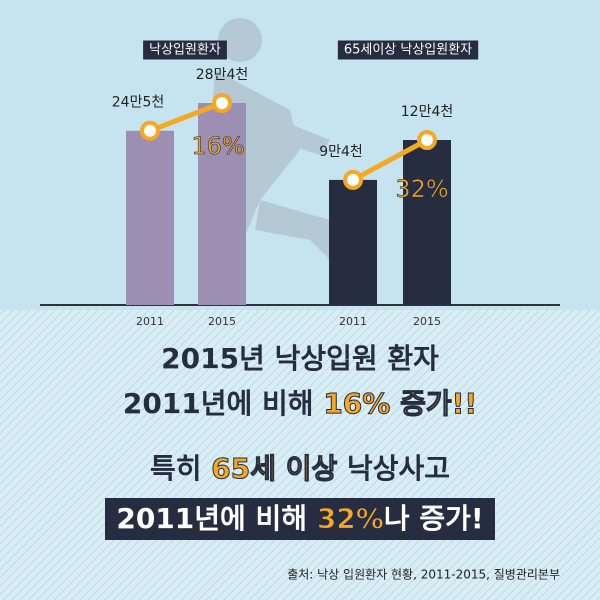 This screenshot has height=600, width=600. What do you see at coordinates (274, 468) in the screenshot?
I see `headline-highlight: 65세 이상` at bounding box center [274, 468].